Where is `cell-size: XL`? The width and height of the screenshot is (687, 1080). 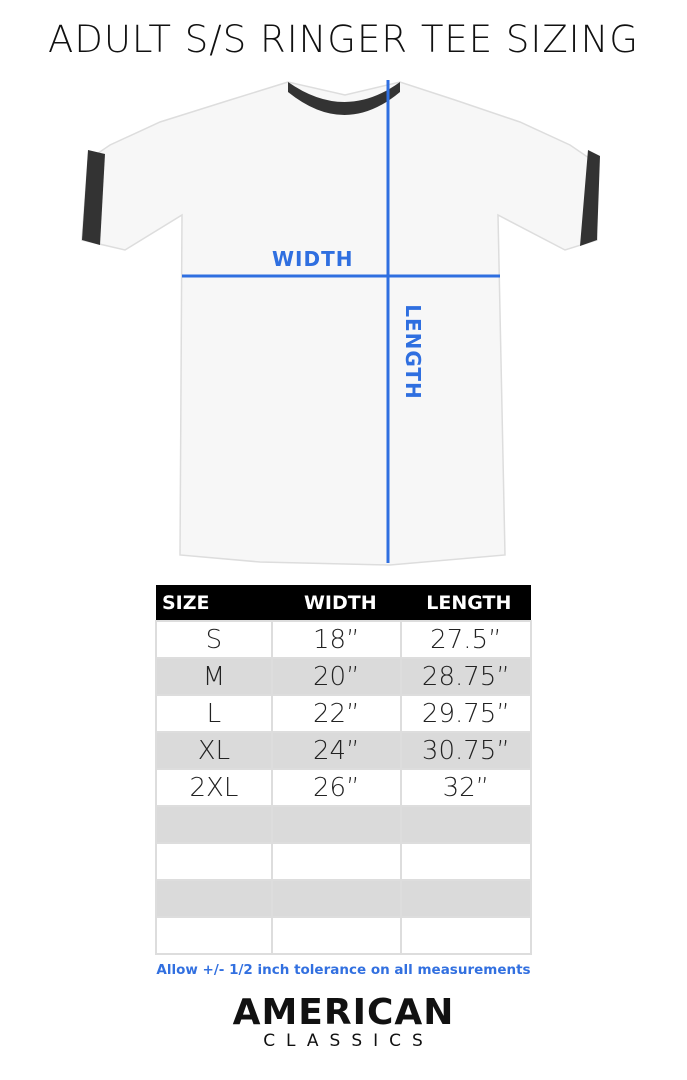
cell-size: XL is located at coordinates (214, 750).